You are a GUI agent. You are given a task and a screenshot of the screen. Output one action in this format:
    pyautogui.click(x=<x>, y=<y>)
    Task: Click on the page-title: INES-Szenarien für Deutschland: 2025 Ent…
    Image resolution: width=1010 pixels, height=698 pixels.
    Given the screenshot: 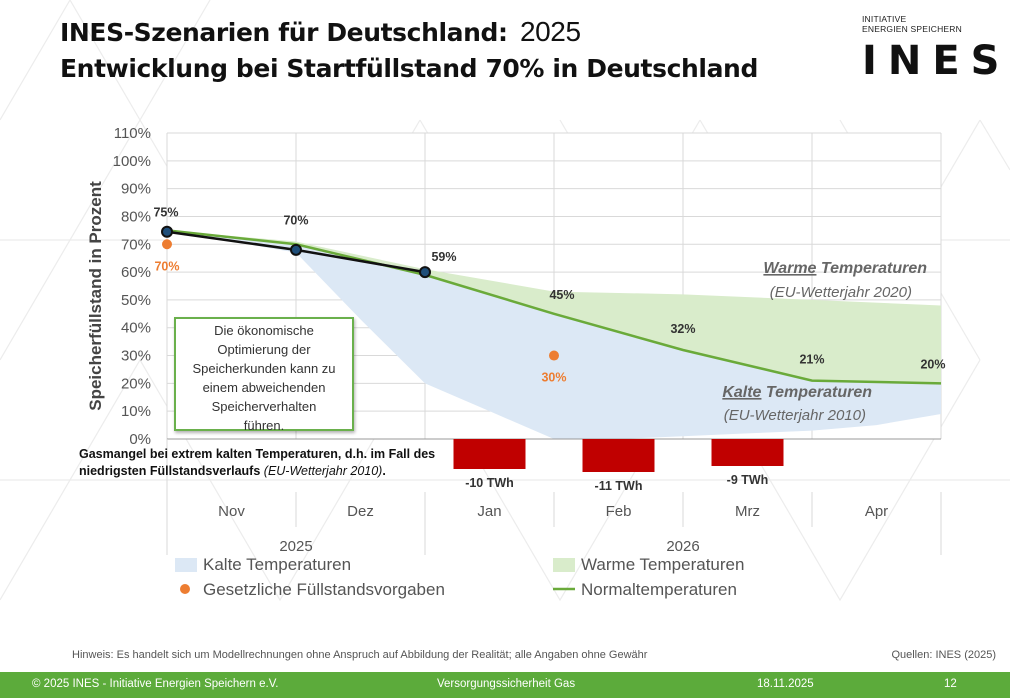 What is the action you would take?
    pyautogui.click(x=409, y=50)
    